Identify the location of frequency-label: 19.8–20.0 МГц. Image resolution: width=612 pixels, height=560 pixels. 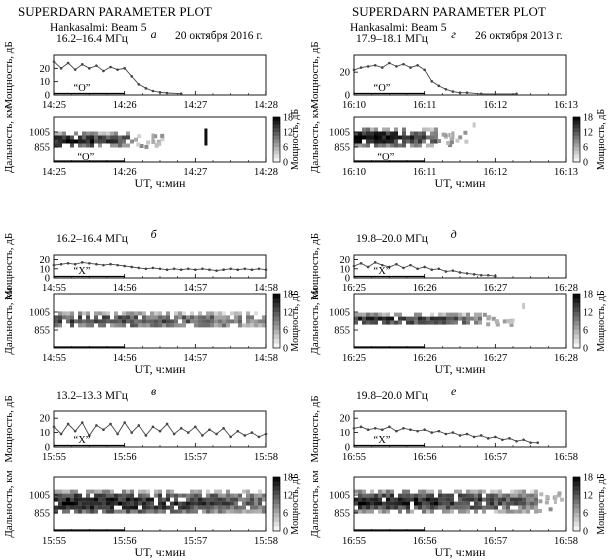
(392, 239).